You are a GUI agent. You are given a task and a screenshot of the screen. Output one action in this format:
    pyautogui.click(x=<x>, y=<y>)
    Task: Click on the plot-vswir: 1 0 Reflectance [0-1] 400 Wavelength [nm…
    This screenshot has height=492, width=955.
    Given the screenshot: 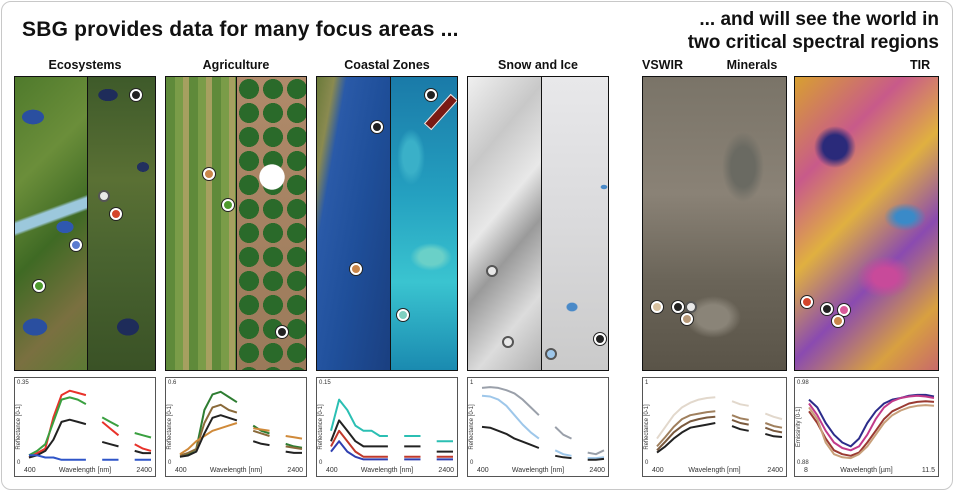 What is the action you would take?
    pyautogui.click(x=714, y=427)
    